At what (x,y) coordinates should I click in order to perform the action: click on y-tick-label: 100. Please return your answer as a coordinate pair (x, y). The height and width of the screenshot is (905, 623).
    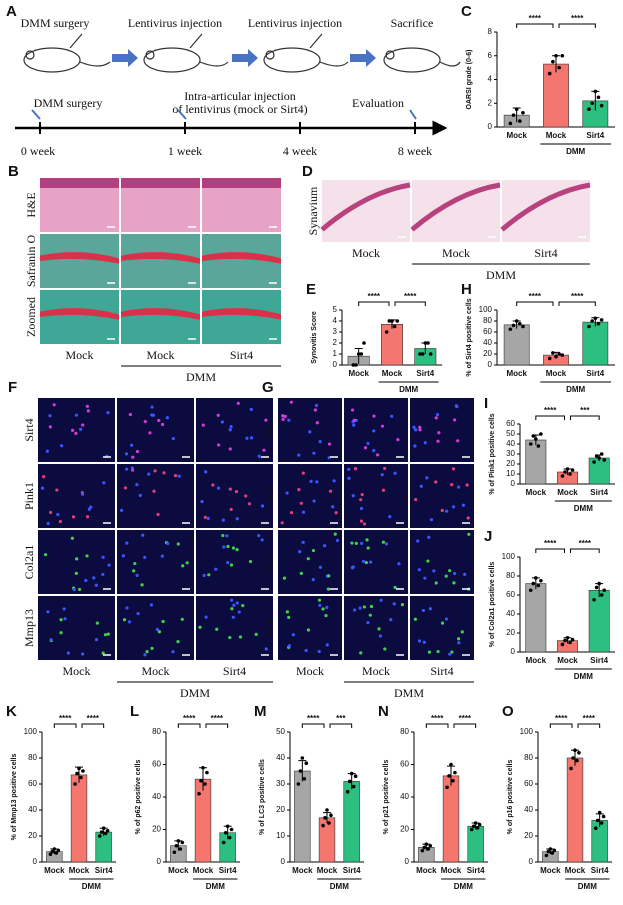
    Looking at the image, I should click on (486, 309).